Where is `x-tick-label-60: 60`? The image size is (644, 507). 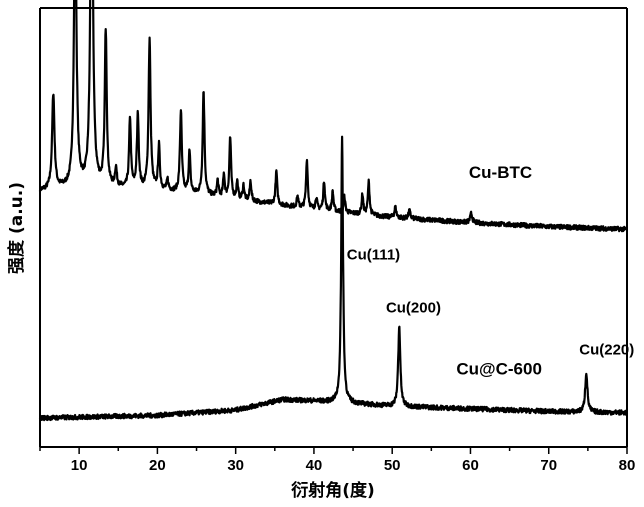 x-tick-label-60: 60 is located at coordinates (470, 465).